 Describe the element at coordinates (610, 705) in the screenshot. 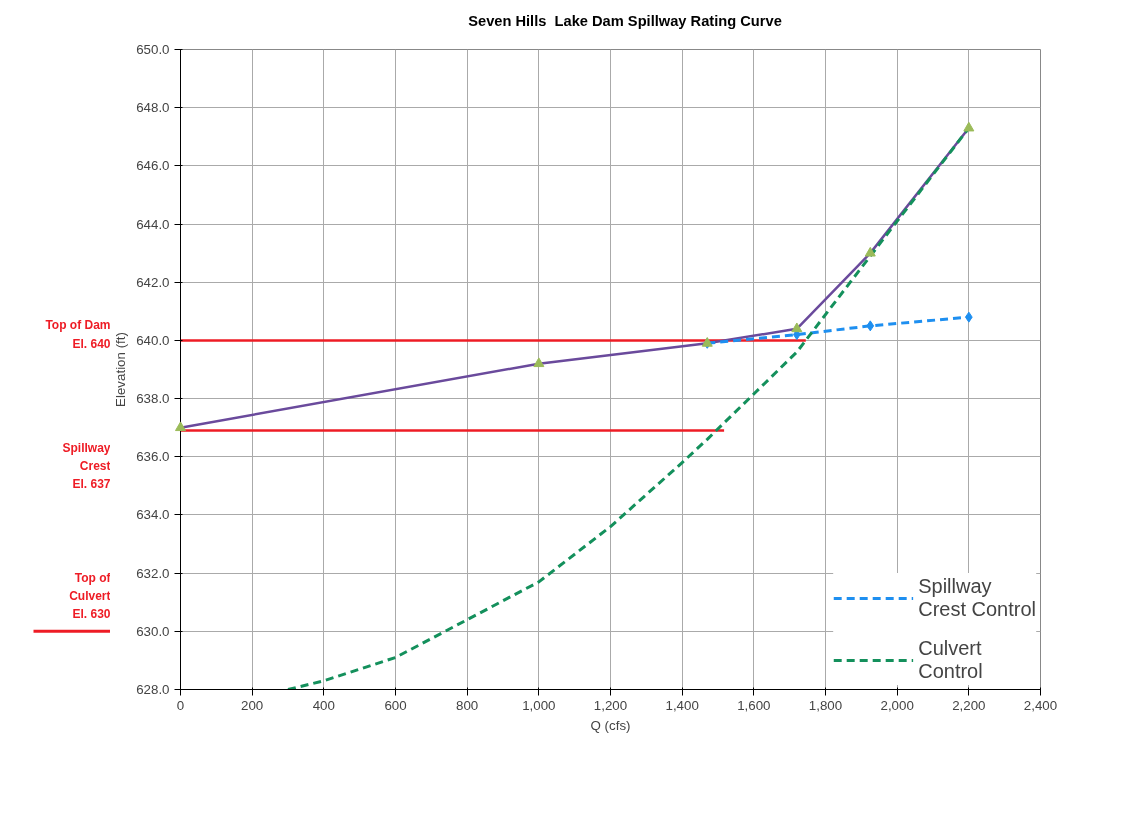

I see `x-tick-label: 1,200` at that location.